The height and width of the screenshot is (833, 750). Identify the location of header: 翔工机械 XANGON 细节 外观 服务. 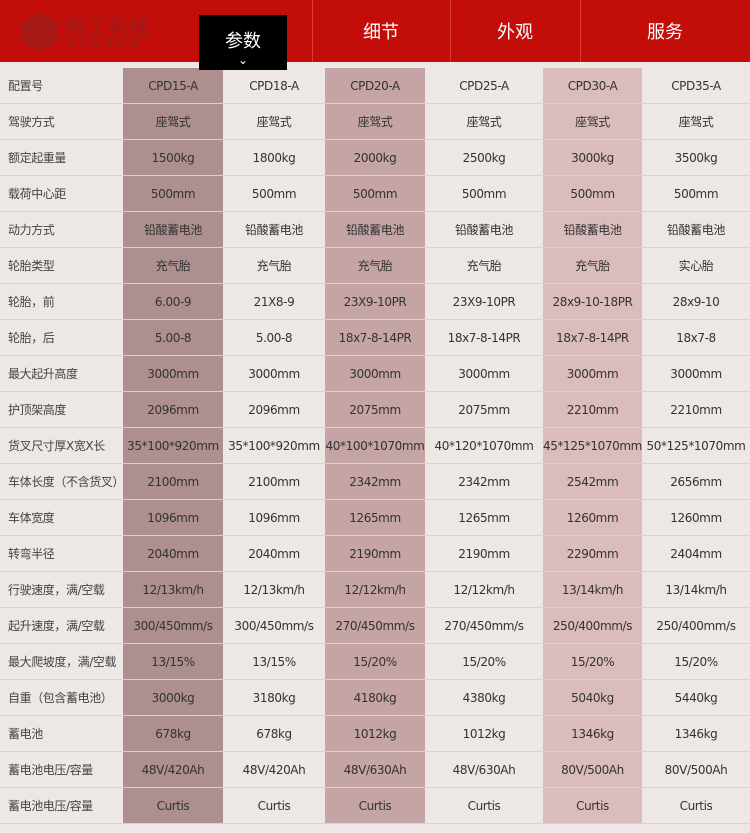
(375, 31).